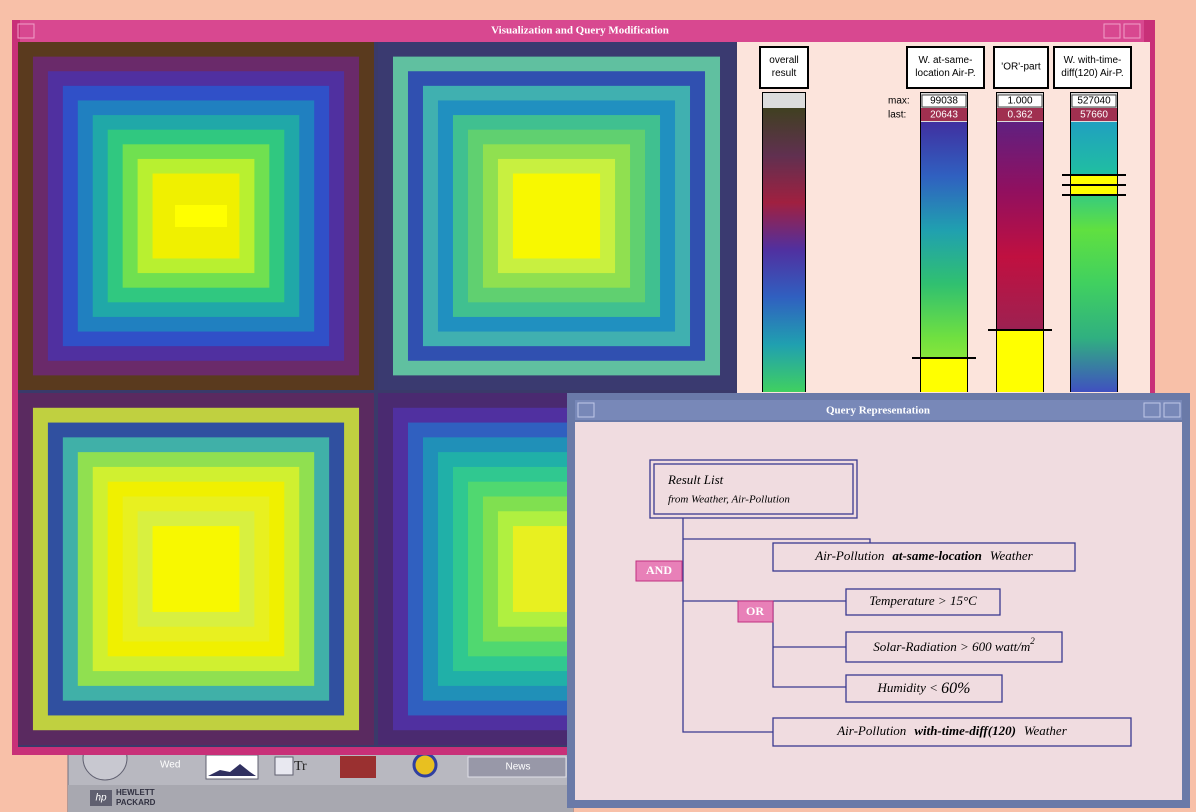 The image size is (1196, 812). Describe the element at coordinates (135, 792) in the screenshot. I see `brand-line: HEWLETT` at that location.